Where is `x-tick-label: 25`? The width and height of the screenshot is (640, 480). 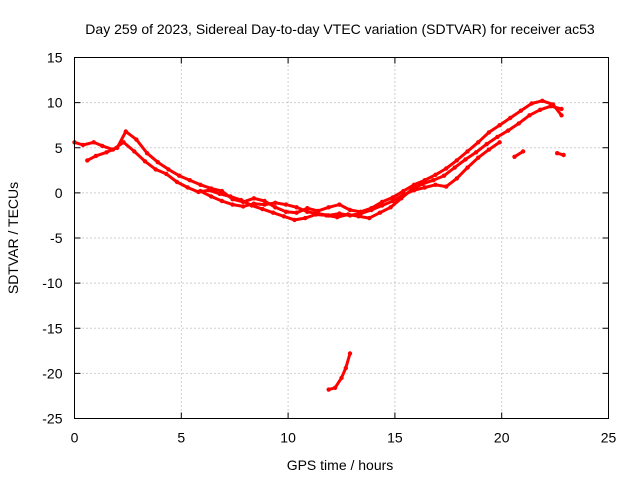
x-tick-label: 25 is located at coordinates (609, 438).